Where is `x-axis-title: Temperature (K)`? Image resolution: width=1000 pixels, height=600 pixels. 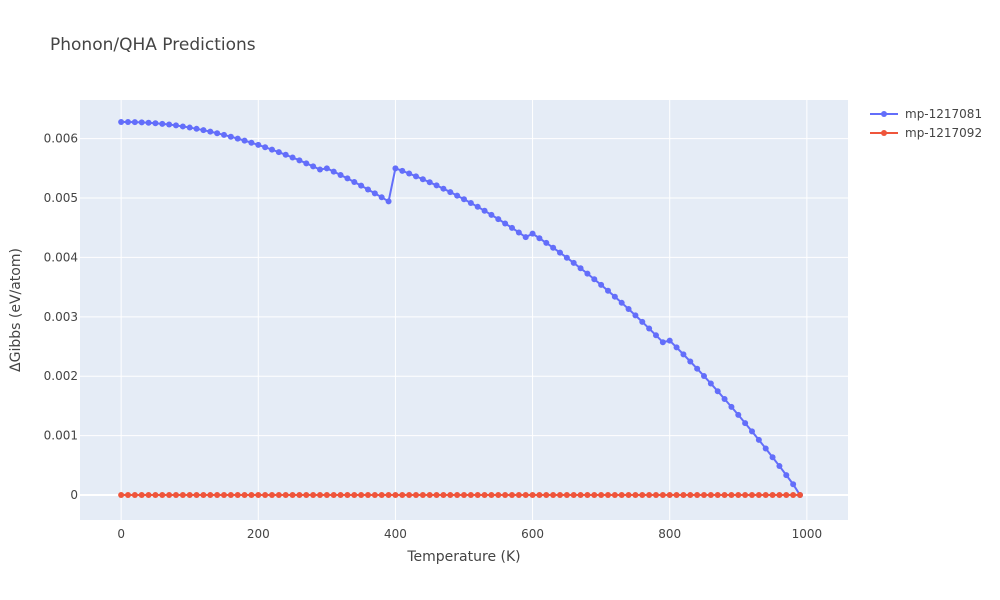
x-axis-title: Temperature (K) is located at coordinates (463, 557).